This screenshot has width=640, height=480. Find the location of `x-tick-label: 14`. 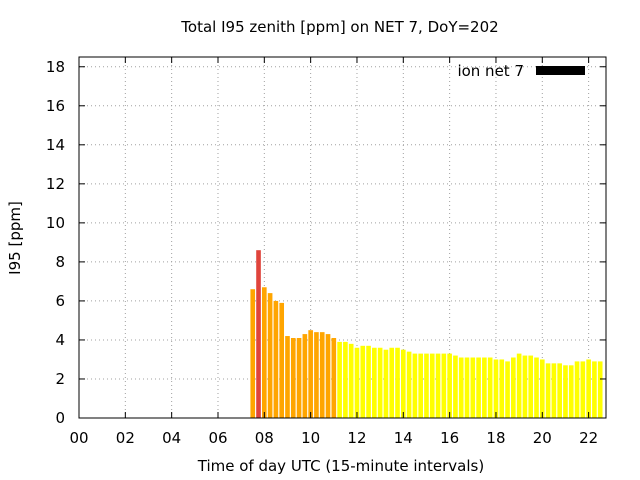

x-tick-label: 14 is located at coordinates (403, 438).